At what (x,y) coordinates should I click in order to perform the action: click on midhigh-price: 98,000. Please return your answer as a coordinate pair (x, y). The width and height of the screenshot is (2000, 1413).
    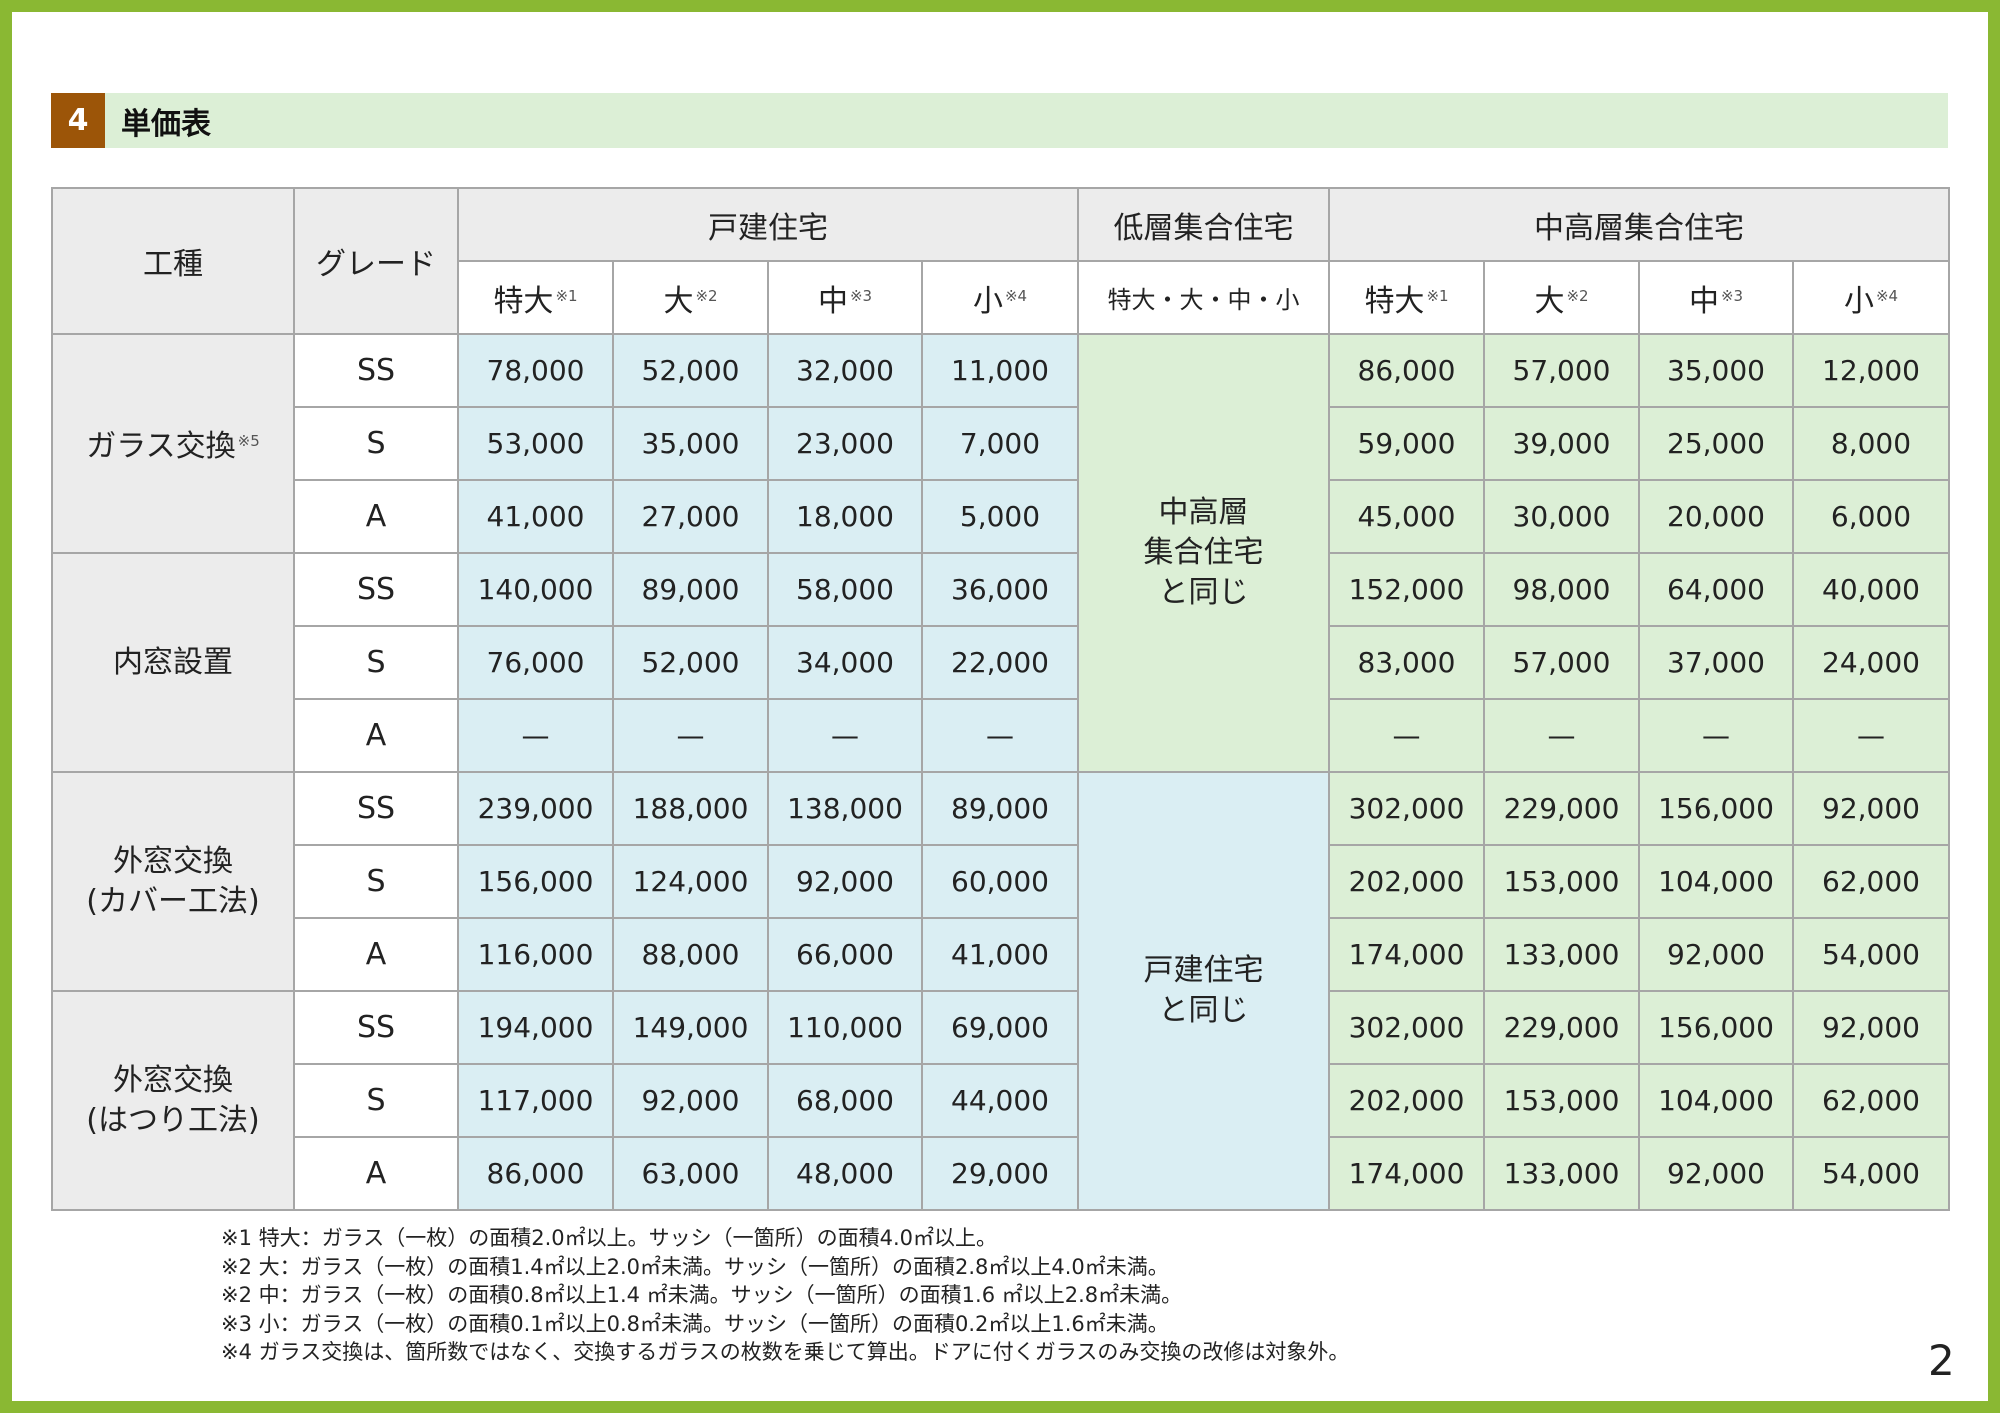
    Looking at the image, I should click on (1561, 589).